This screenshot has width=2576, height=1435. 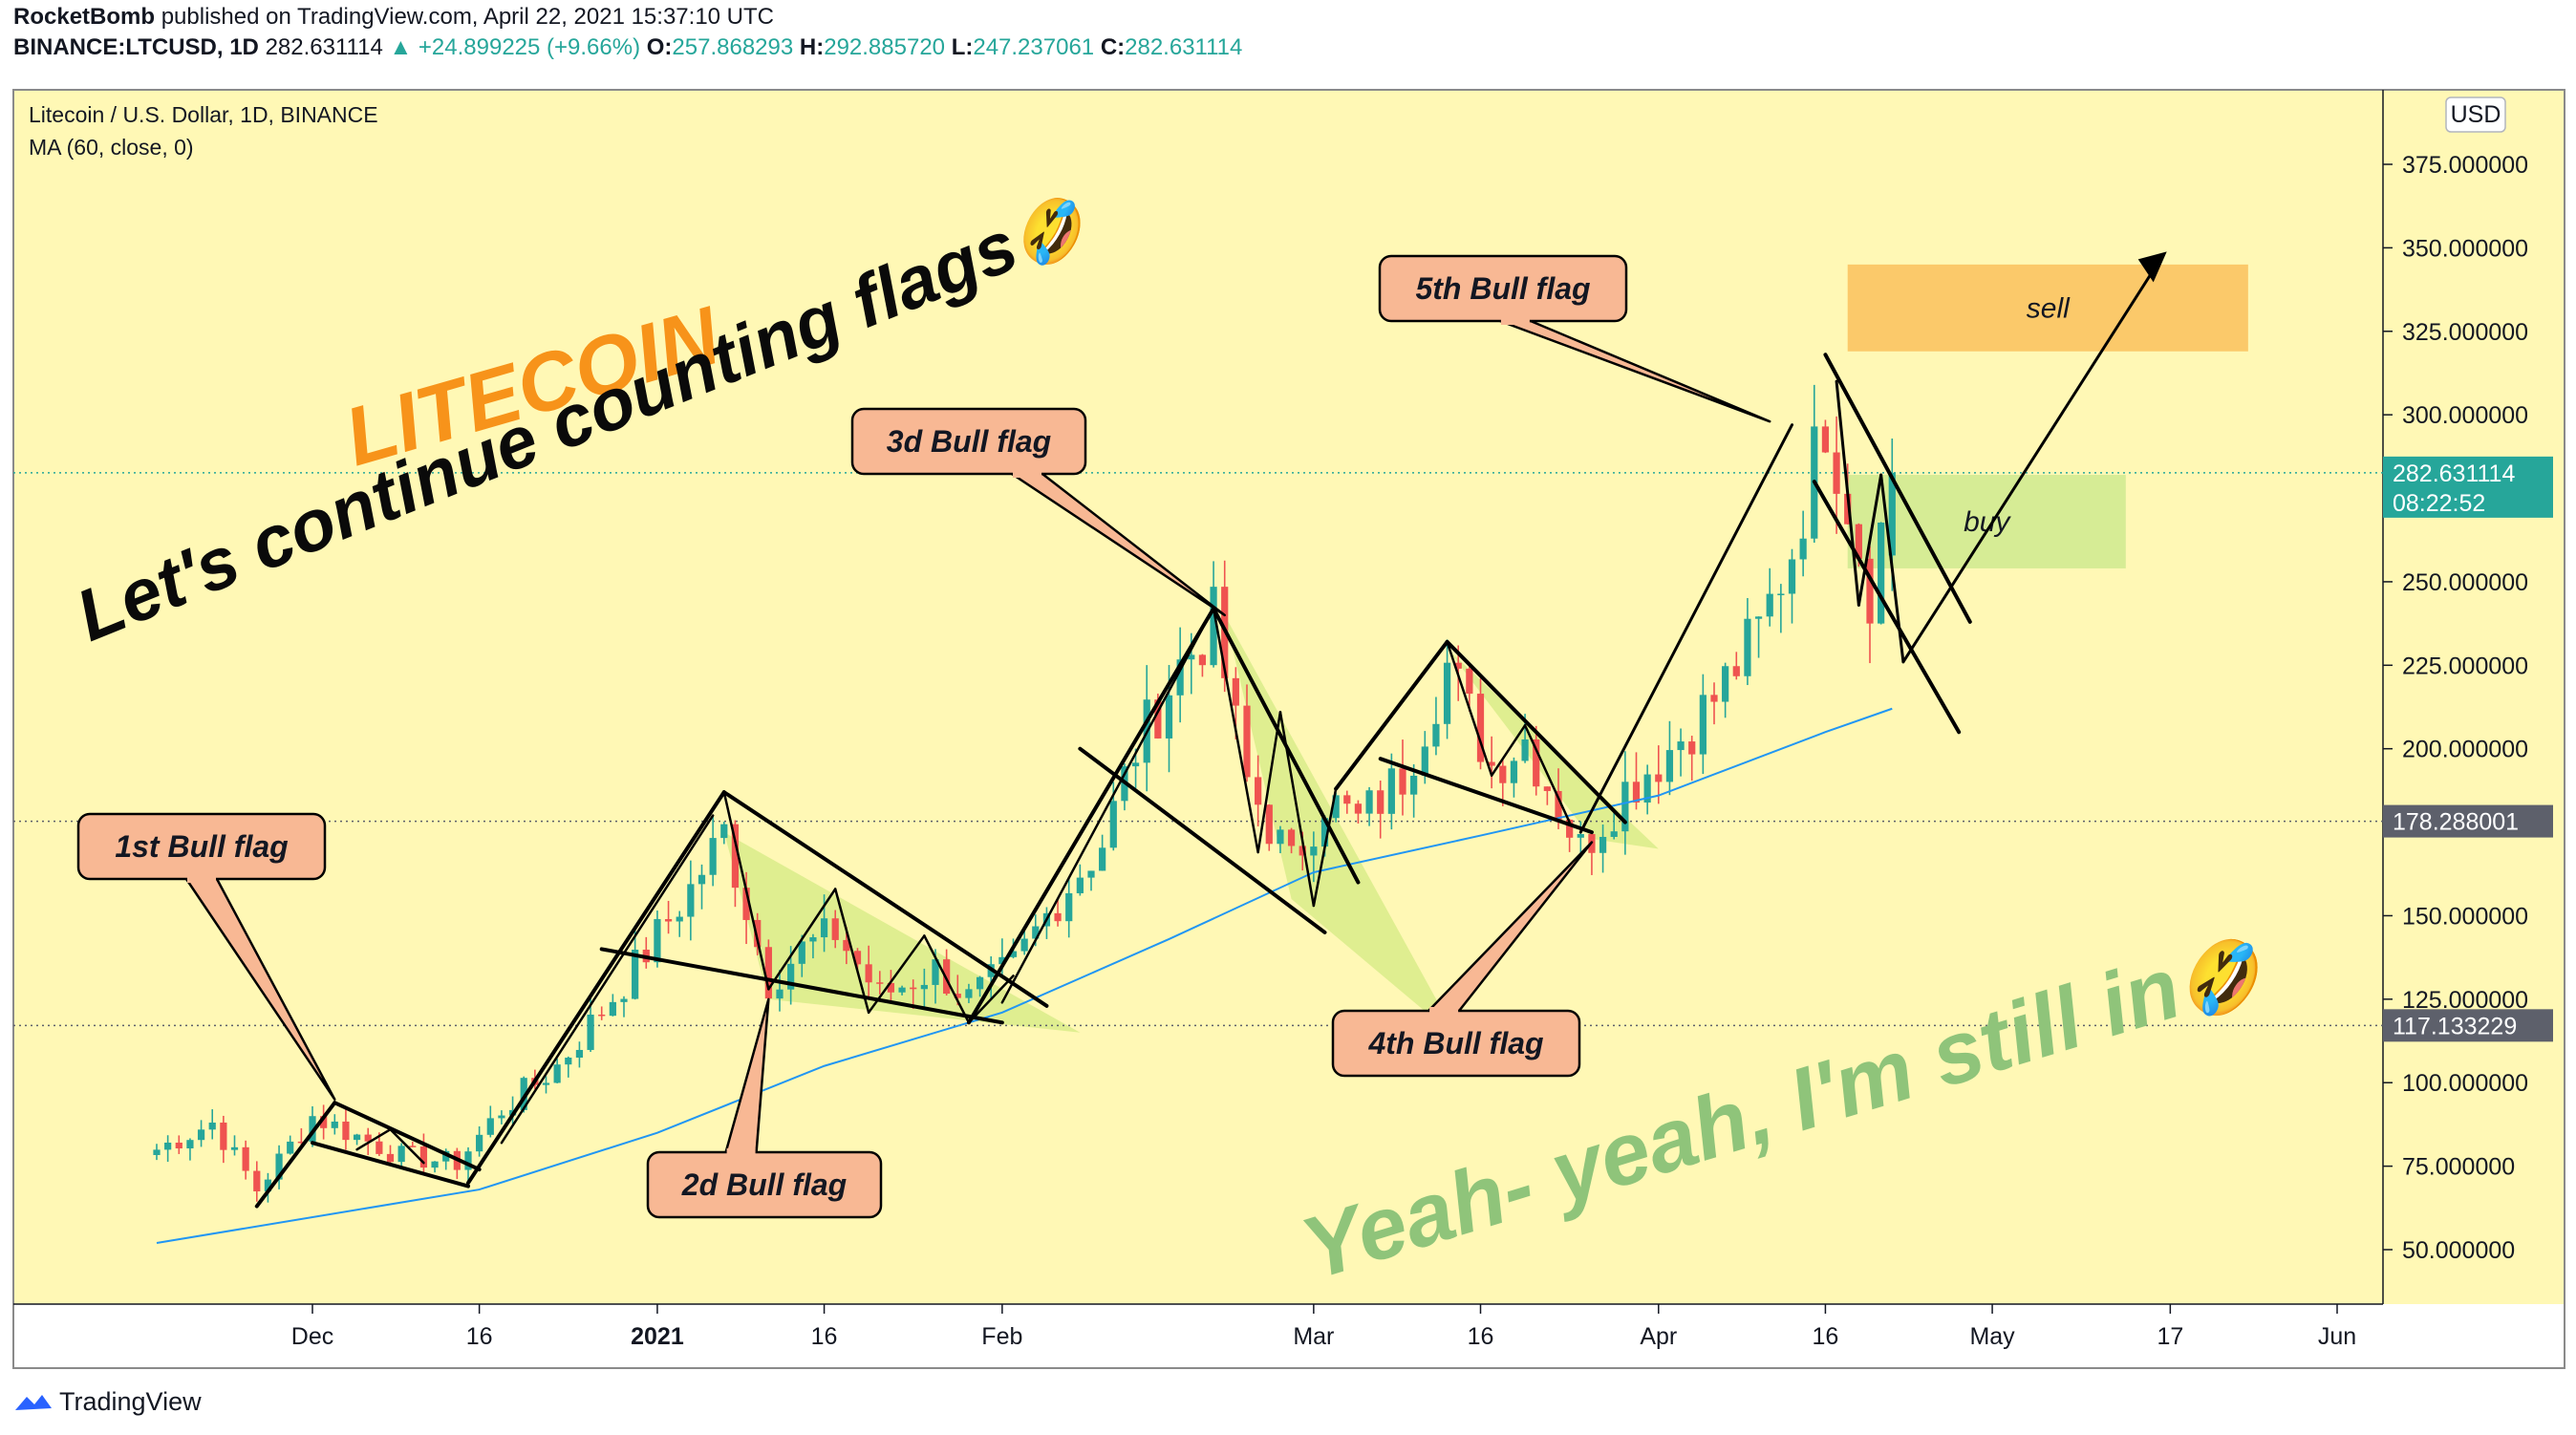 I want to click on price-axis, so click(x=2474, y=697).